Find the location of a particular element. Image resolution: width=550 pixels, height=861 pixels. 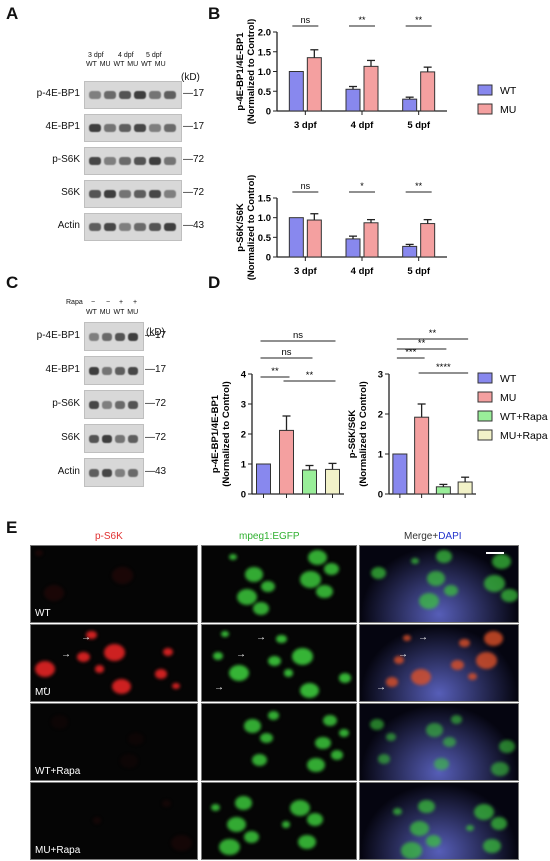

legend-label: MU is located at coordinates (508, 110).